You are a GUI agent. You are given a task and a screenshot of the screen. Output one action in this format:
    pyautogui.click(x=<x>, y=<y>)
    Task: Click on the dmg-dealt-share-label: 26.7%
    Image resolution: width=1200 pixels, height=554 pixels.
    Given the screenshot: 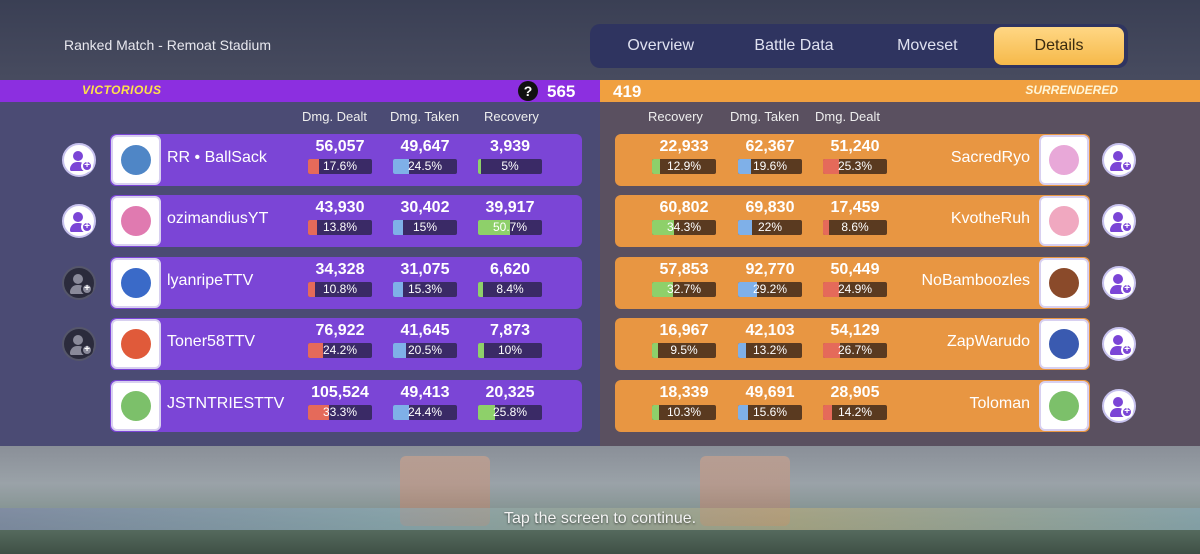 What is the action you would take?
    pyautogui.click(x=855, y=350)
    